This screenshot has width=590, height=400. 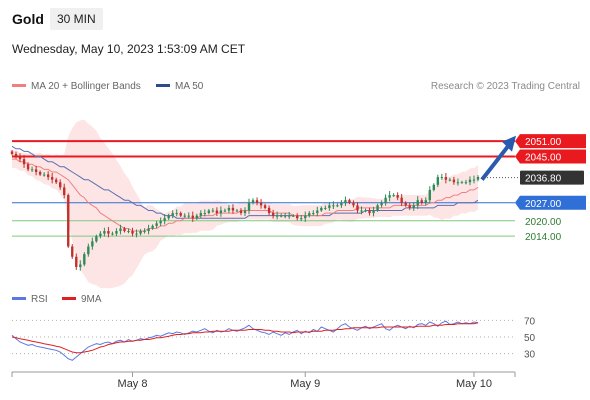 I want to click on legend-rsi-ma-label: 9MA, so click(x=91, y=299).